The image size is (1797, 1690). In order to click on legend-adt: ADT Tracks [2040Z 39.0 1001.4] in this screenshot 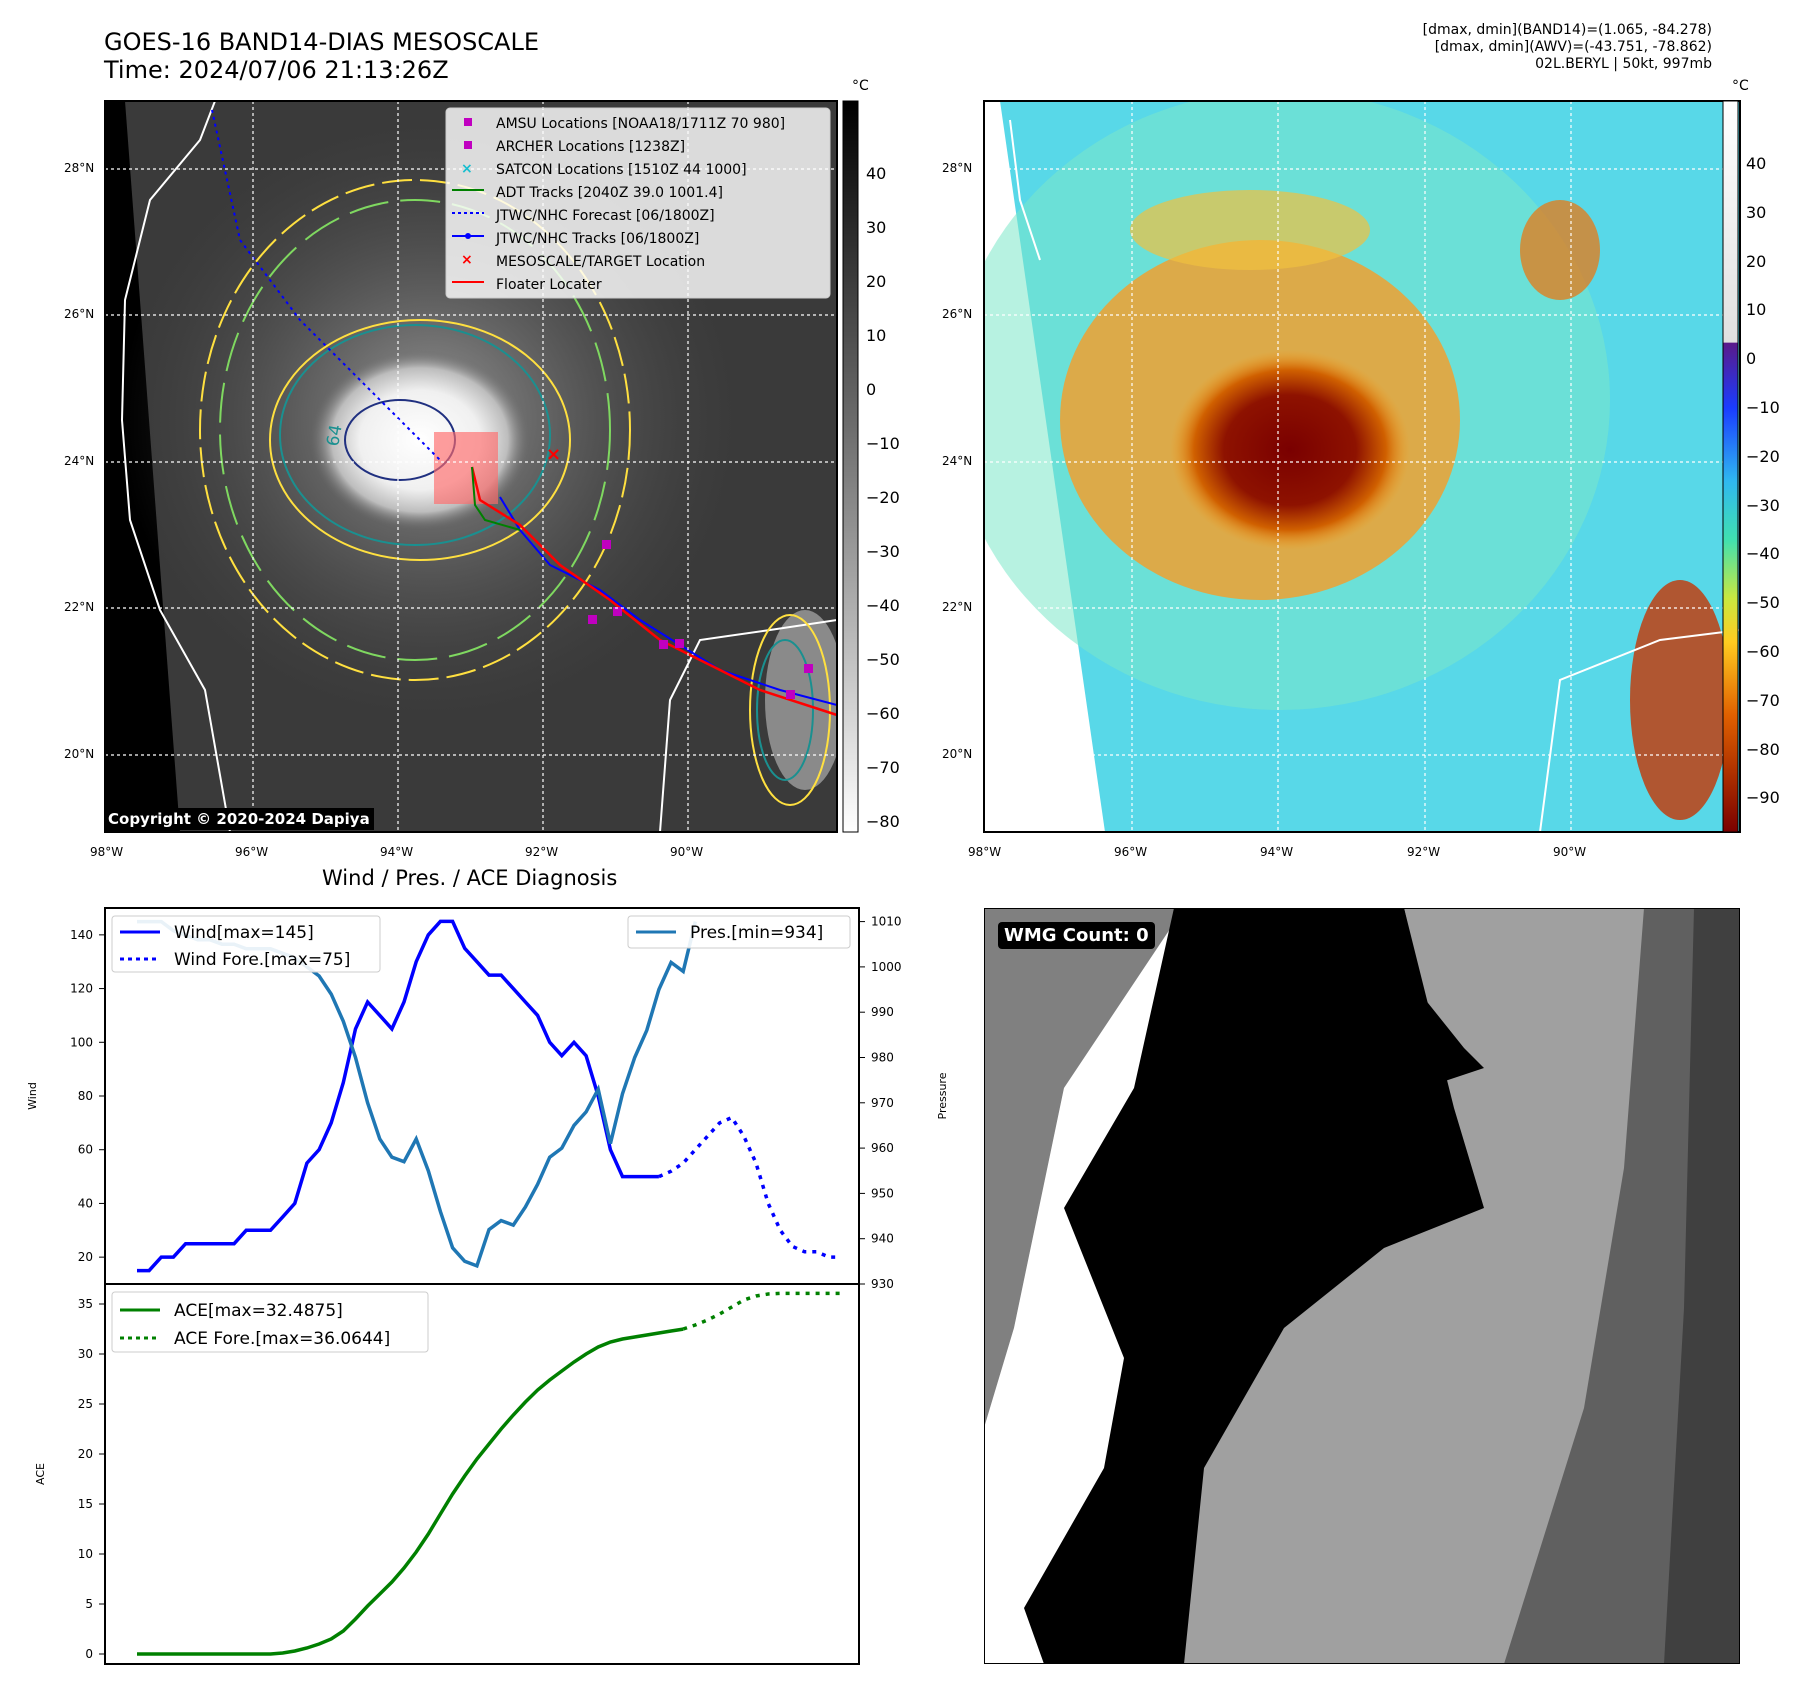, I will do `click(609, 193)`.